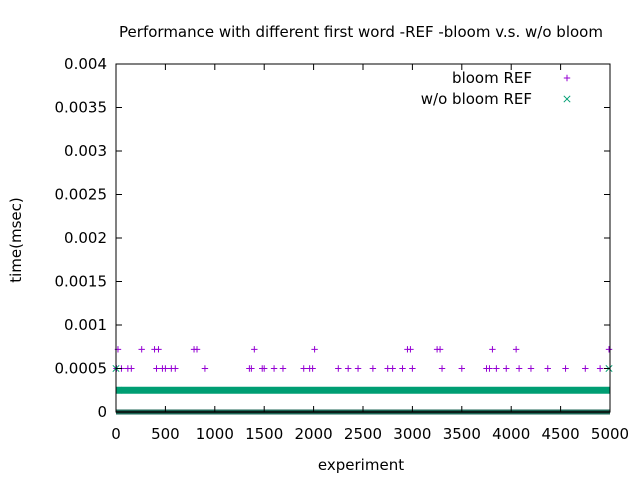 This screenshot has height=480, width=640. I want to click on legend-label-bloom-ref: bloom REF, so click(492, 78).